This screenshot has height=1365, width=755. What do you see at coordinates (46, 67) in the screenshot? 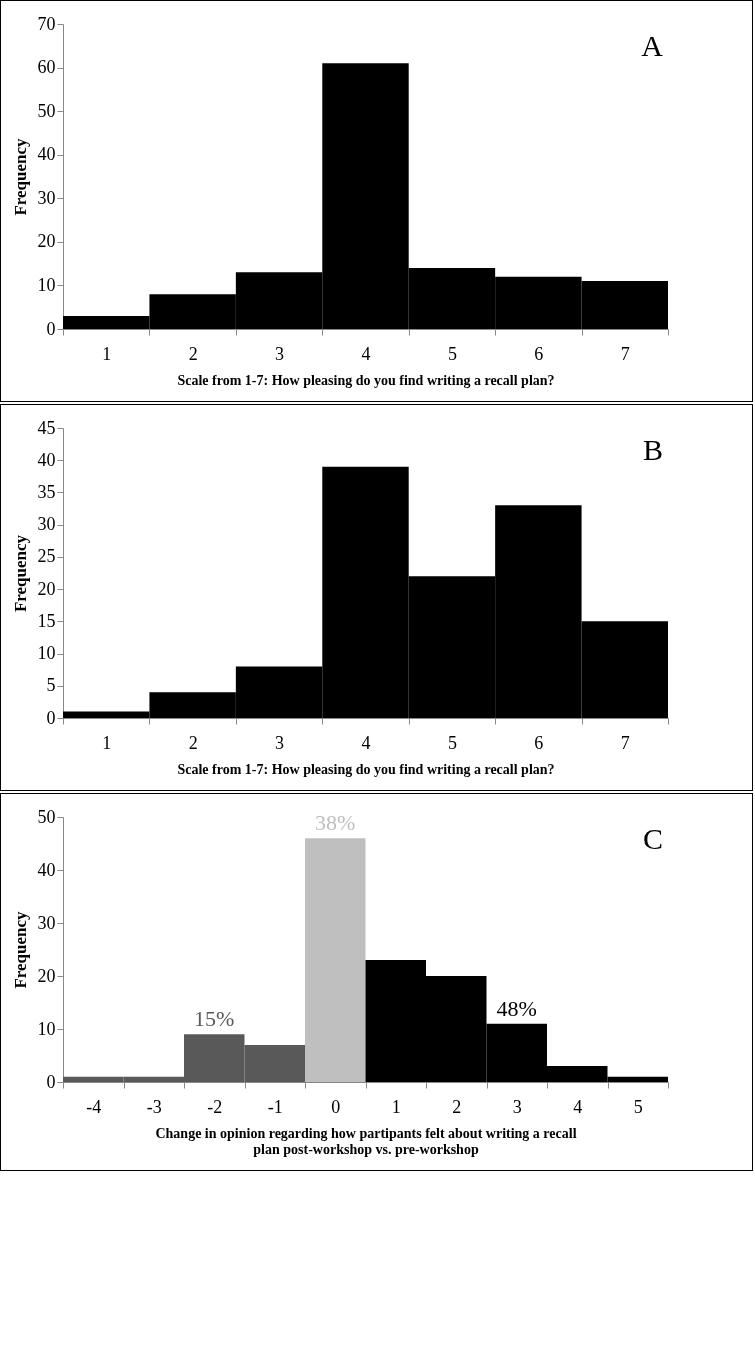
I see `y-tick-label: 60` at bounding box center [46, 67].